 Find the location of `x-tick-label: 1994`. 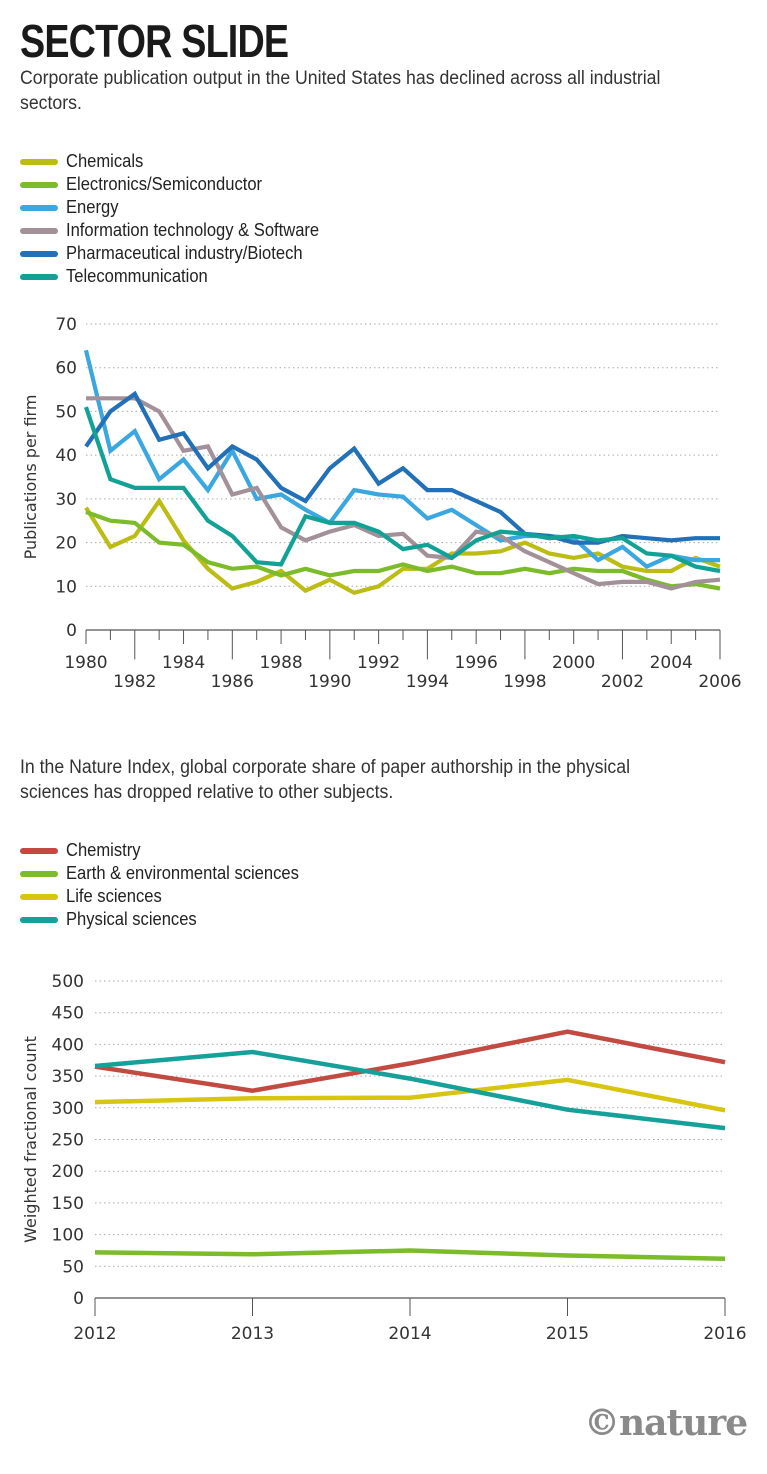

x-tick-label: 1994 is located at coordinates (427, 682).